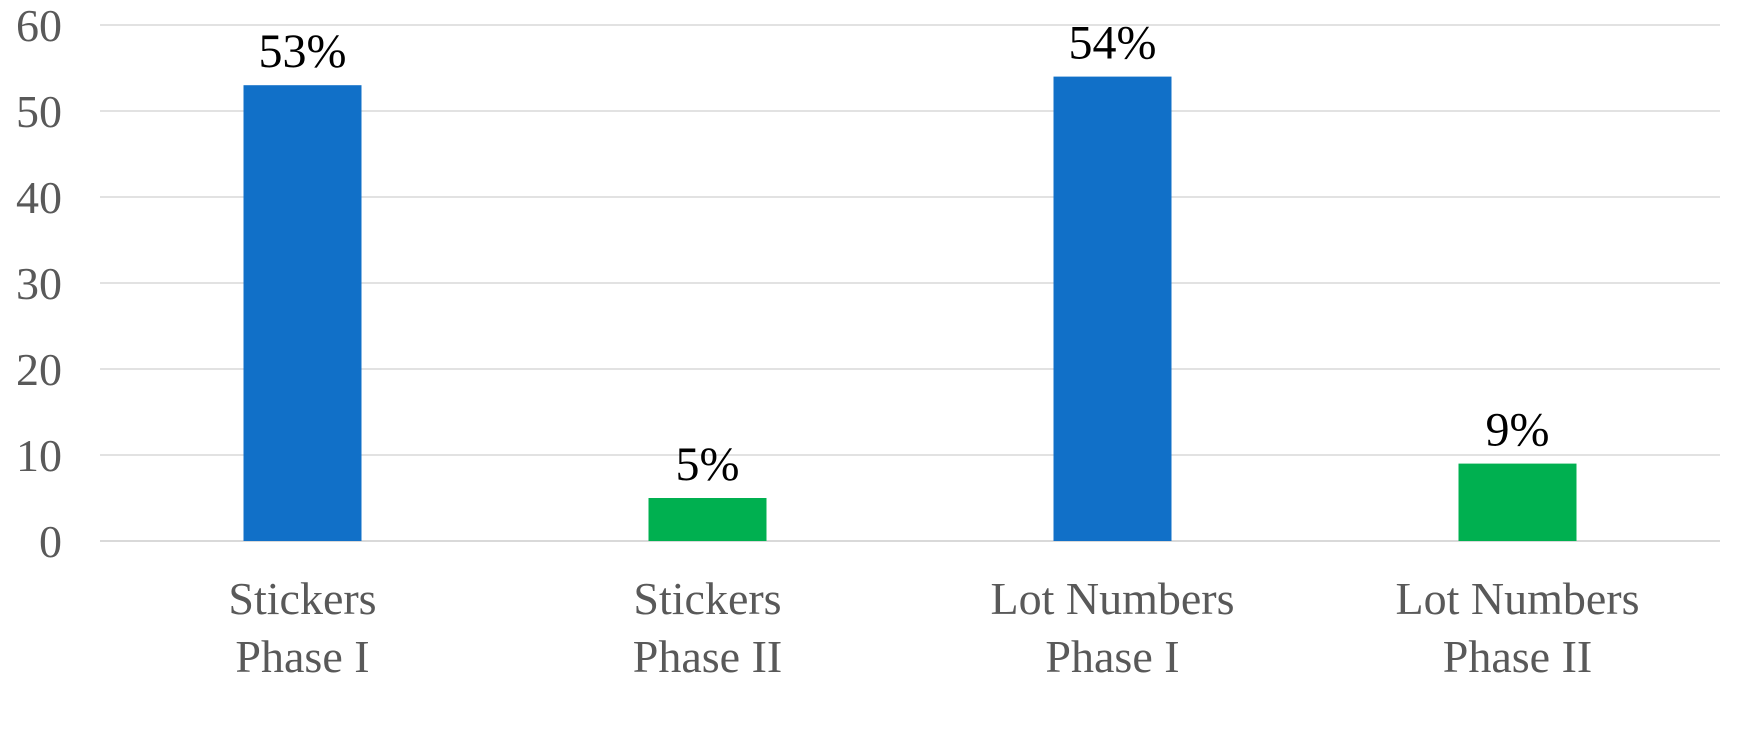  What do you see at coordinates (708, 464) in the screenshot?
I see `data-label: 5%` at bounding box center [708, 464].